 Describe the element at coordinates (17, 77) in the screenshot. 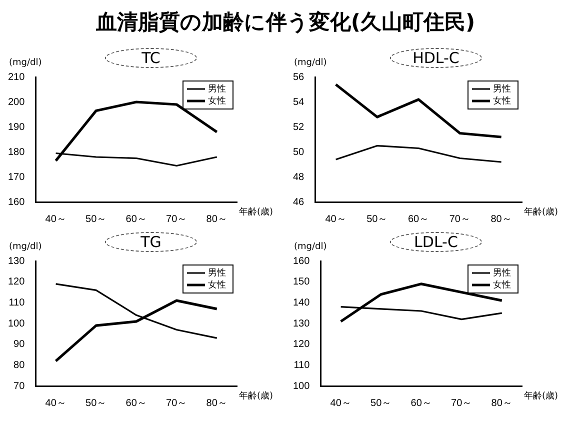

I see `y-tick-label: 210` at that location.